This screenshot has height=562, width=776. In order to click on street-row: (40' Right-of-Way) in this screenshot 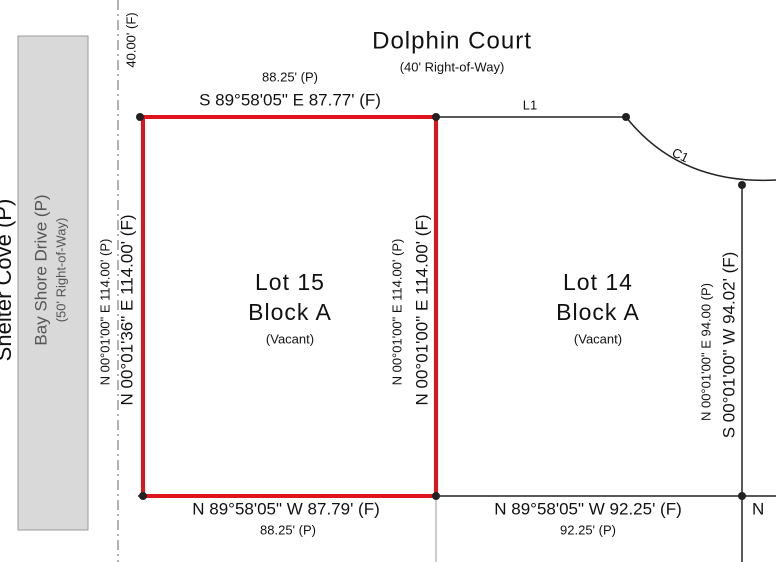, I will do `click(452, 66)`.